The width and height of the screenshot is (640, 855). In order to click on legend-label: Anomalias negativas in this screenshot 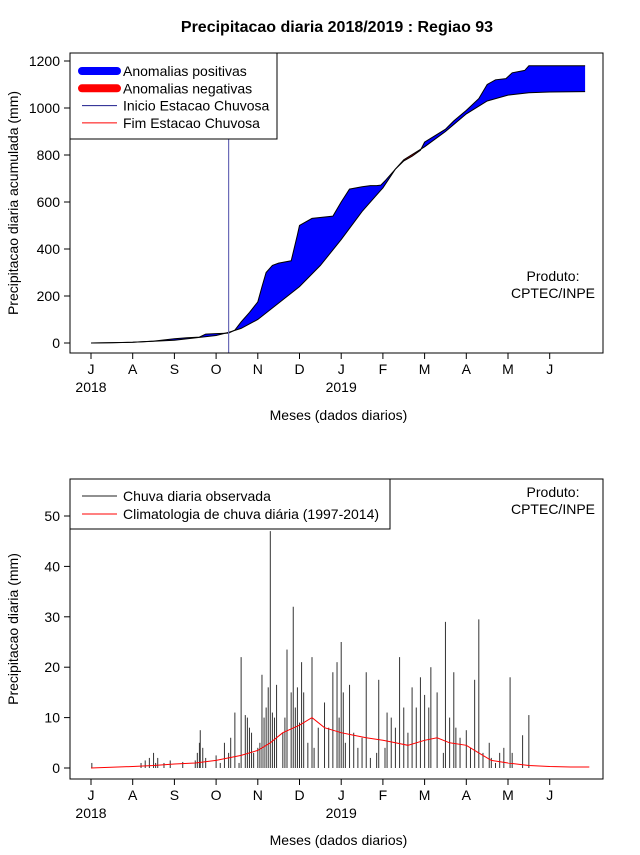, I will do `click(187, 88)`.